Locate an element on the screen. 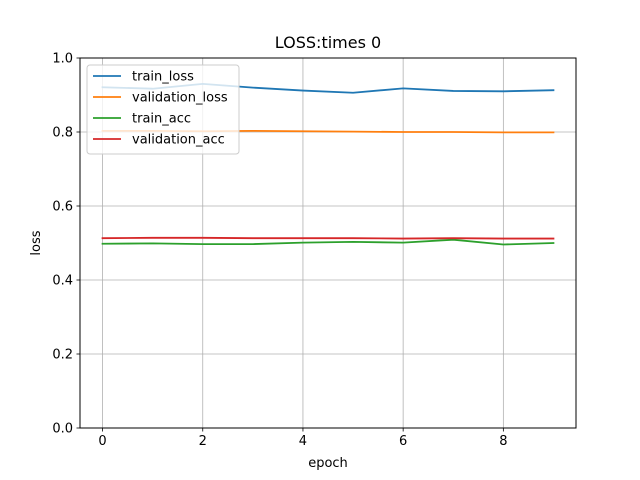 The width and height of the screenshot is (640, 480). y-tick-label: 0.0 is located at coordinates (62, 429).